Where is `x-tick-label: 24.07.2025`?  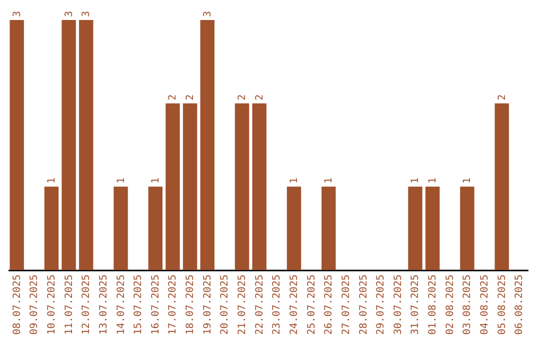 x-tick-label: 24.07.2025 is located at coordinates (294, 304).